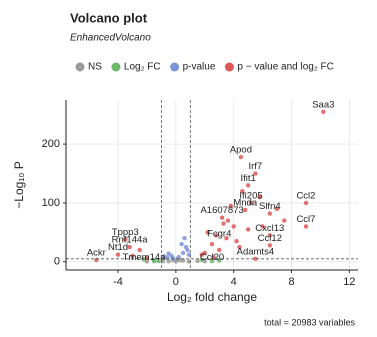 The image size is (377, 337). Describe the element at coordinates (57, 262) in the screenshot. I see `y-tick-label: 0` at that location.